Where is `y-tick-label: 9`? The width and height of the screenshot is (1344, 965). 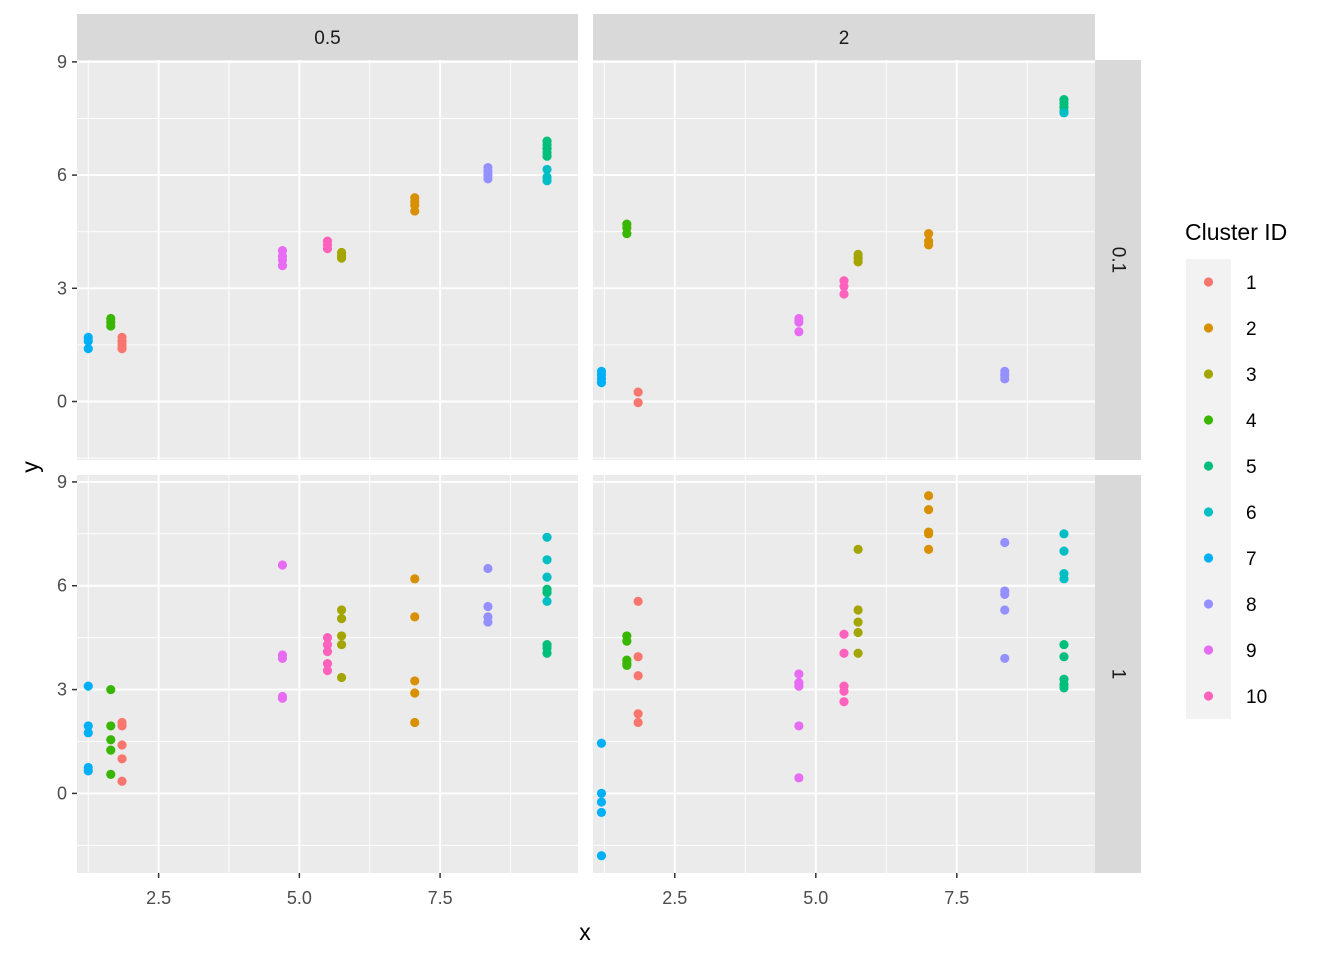
y-tick-label: 9 is located at coordinates (62, 482).